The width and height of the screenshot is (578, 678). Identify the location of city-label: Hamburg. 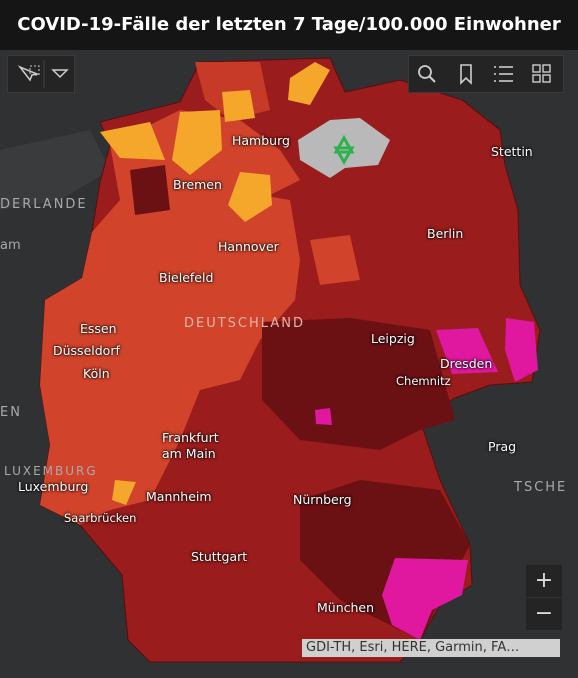
(261, 140).